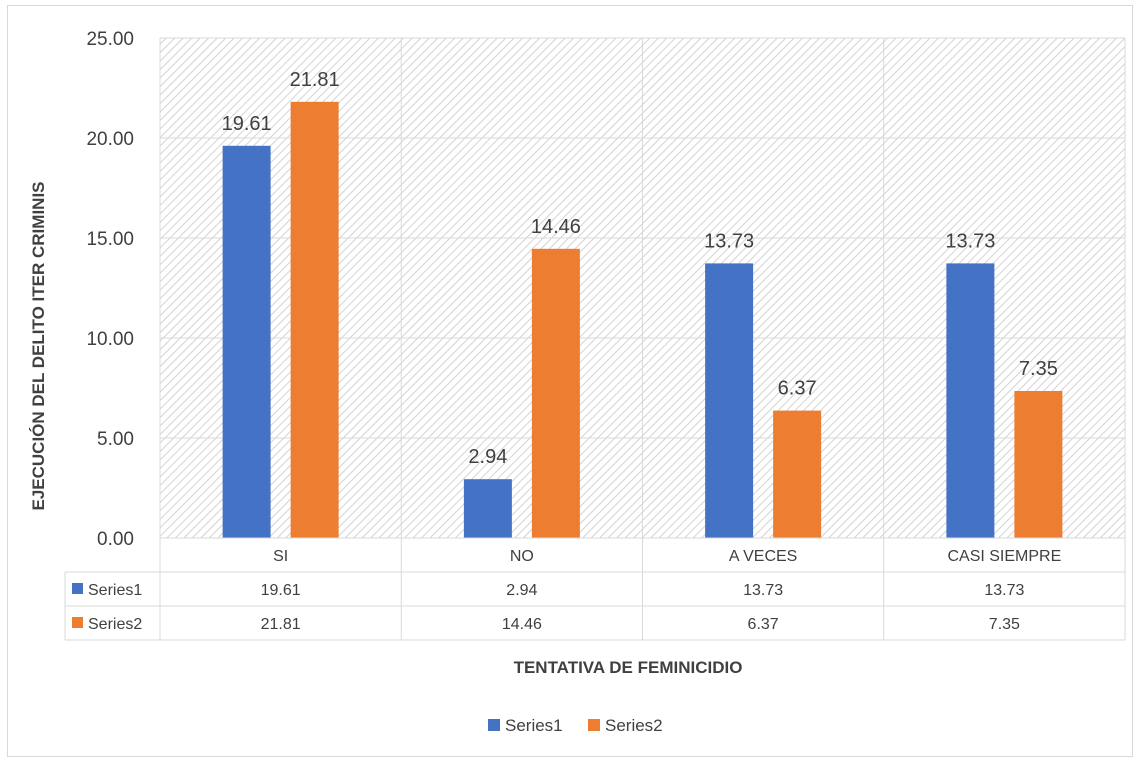  What do you see at coordinates (281, 624) in the screenshot?
I see `table-cell: 21.81` at bounding box center [281, 624].